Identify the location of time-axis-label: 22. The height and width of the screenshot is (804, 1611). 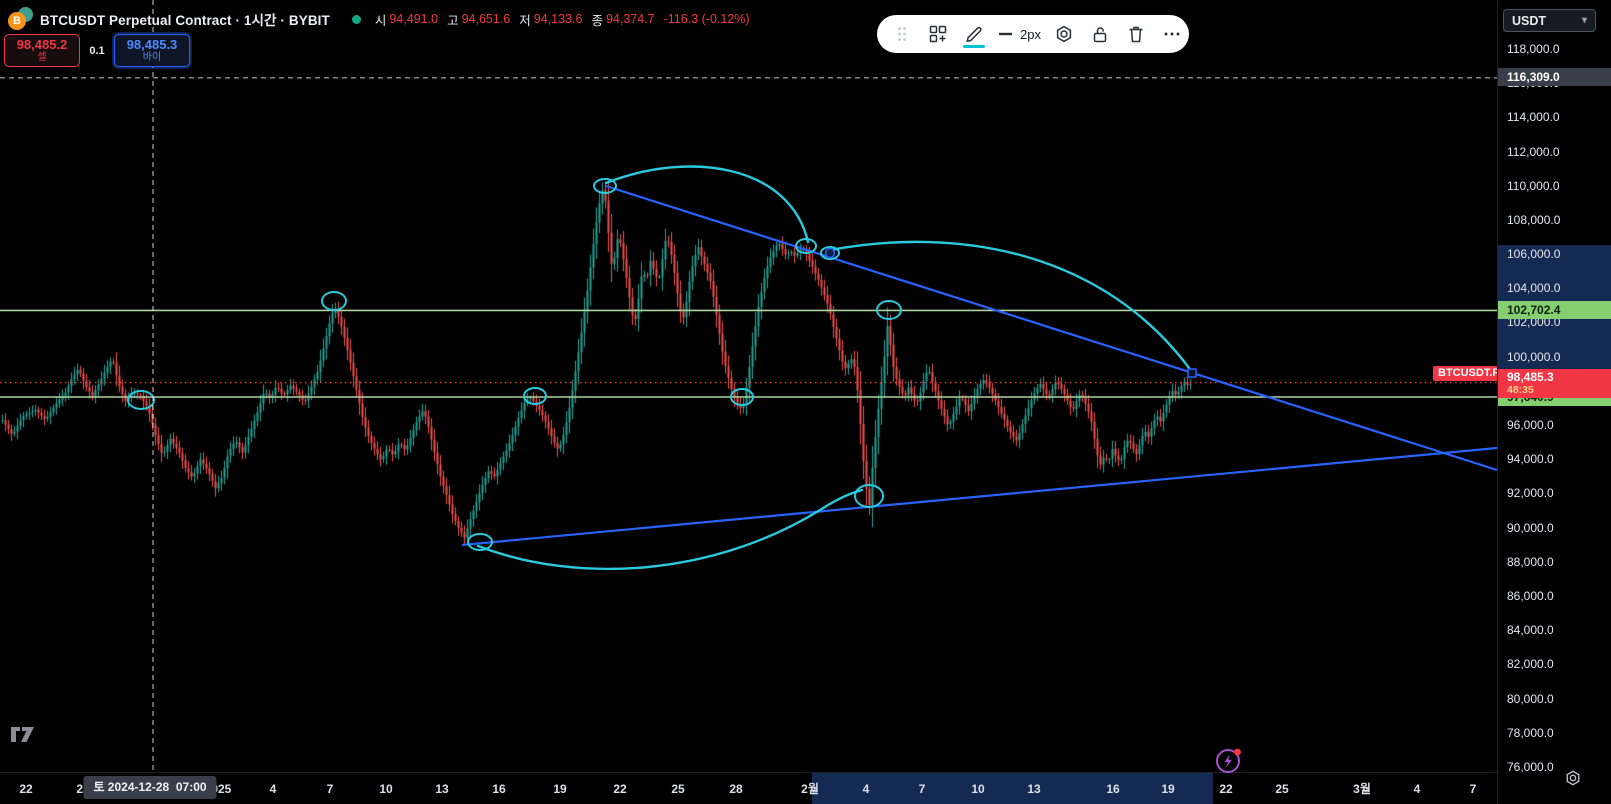
(1226, 789).